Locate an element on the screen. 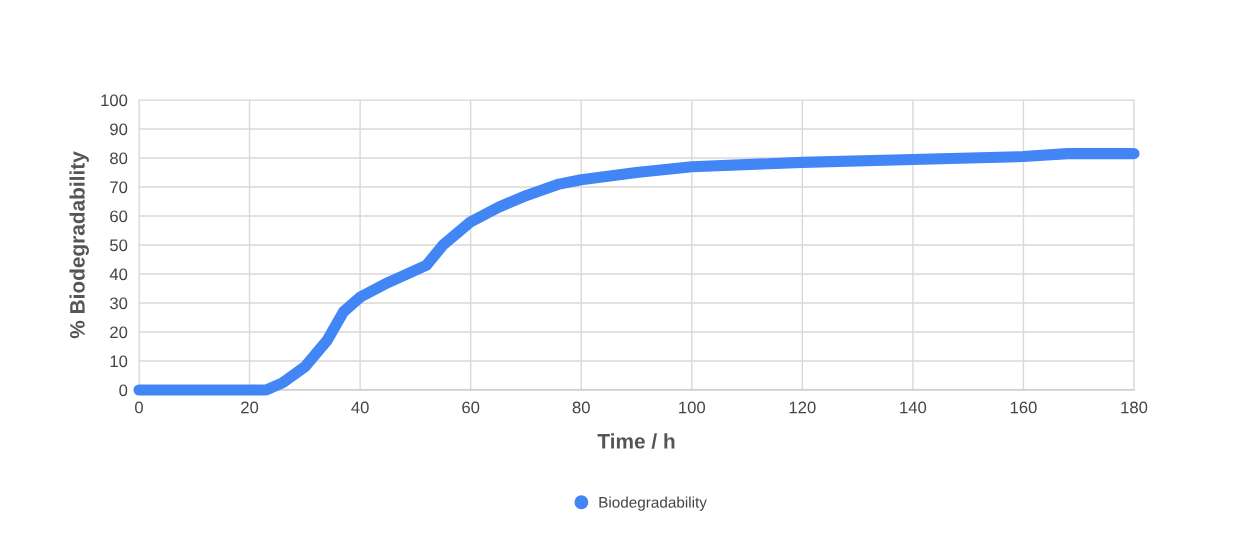  x-tick-label: 80 is located at coordinates (581, 407).